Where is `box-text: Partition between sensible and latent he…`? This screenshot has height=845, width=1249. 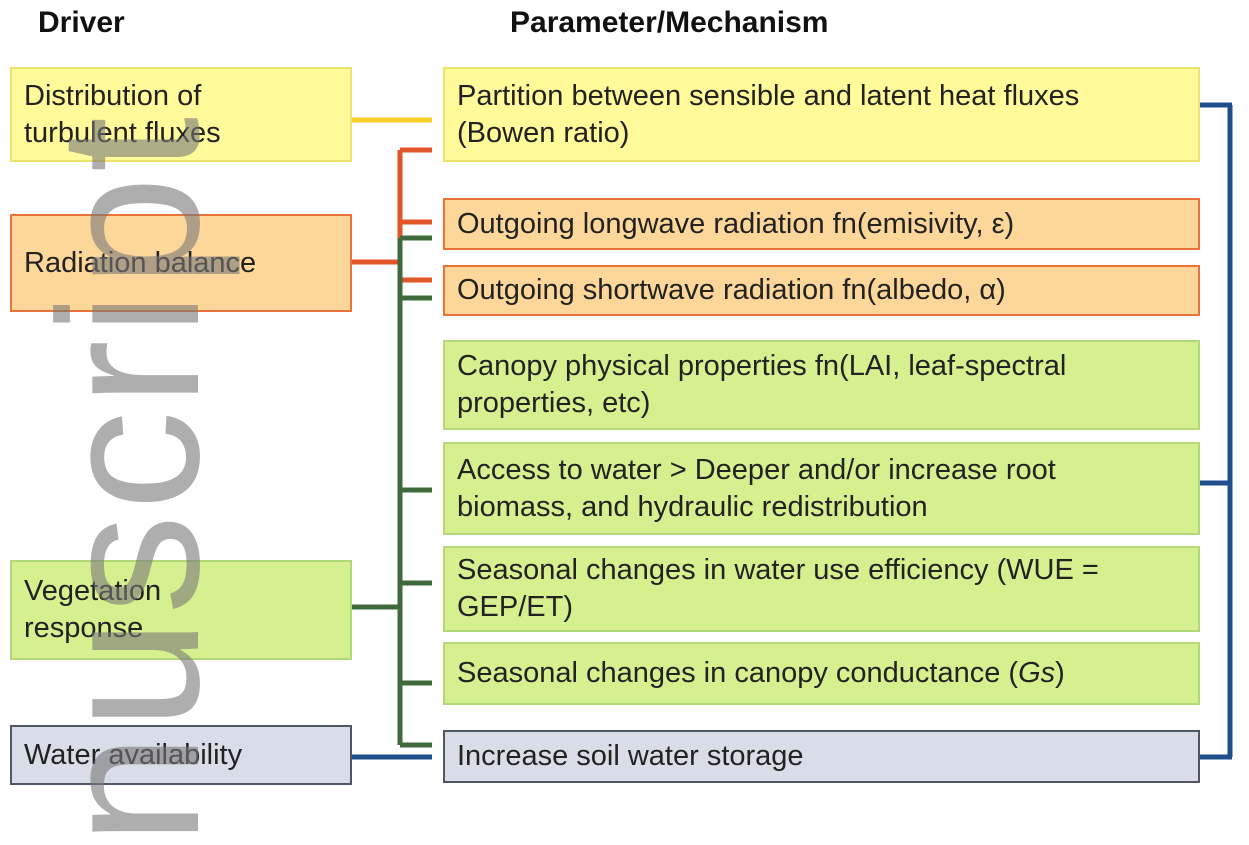
box-text: Partition between sensible and latent he… is located at coordinates (768, 95).